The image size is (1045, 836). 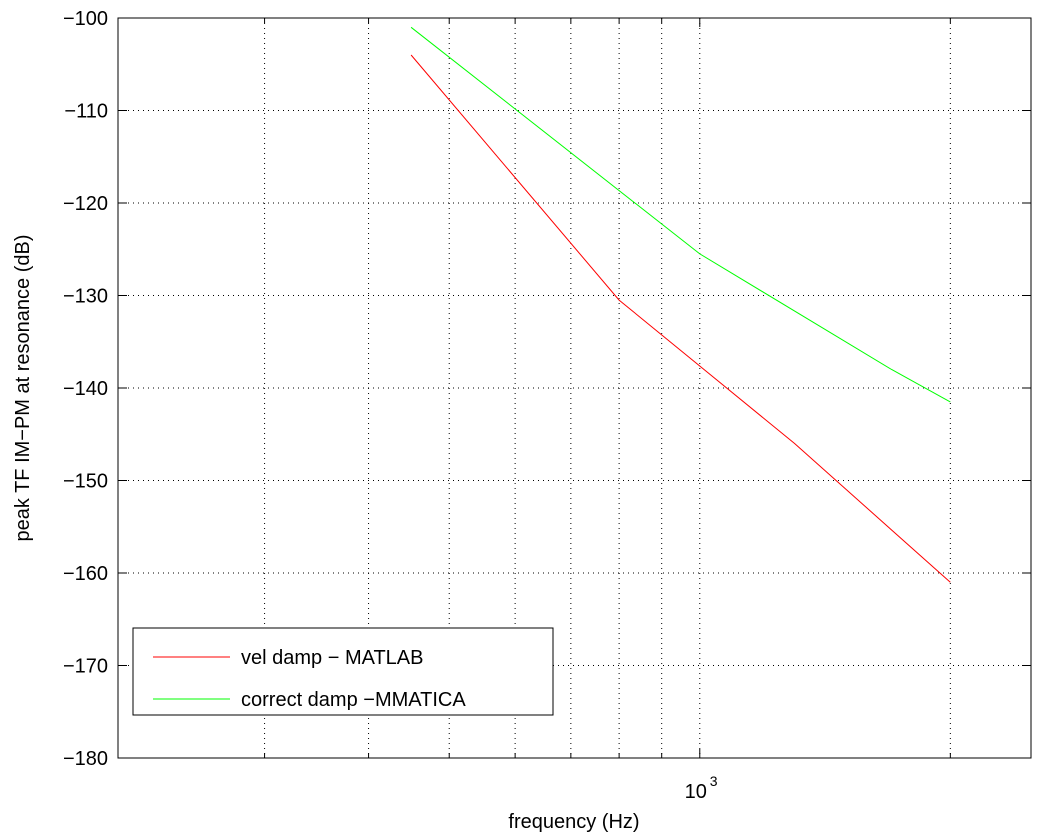 What do you see at coordinates (85, 574) in the screenshot?
I see `y-tick-label: −160` at bounding box center [85, 574].